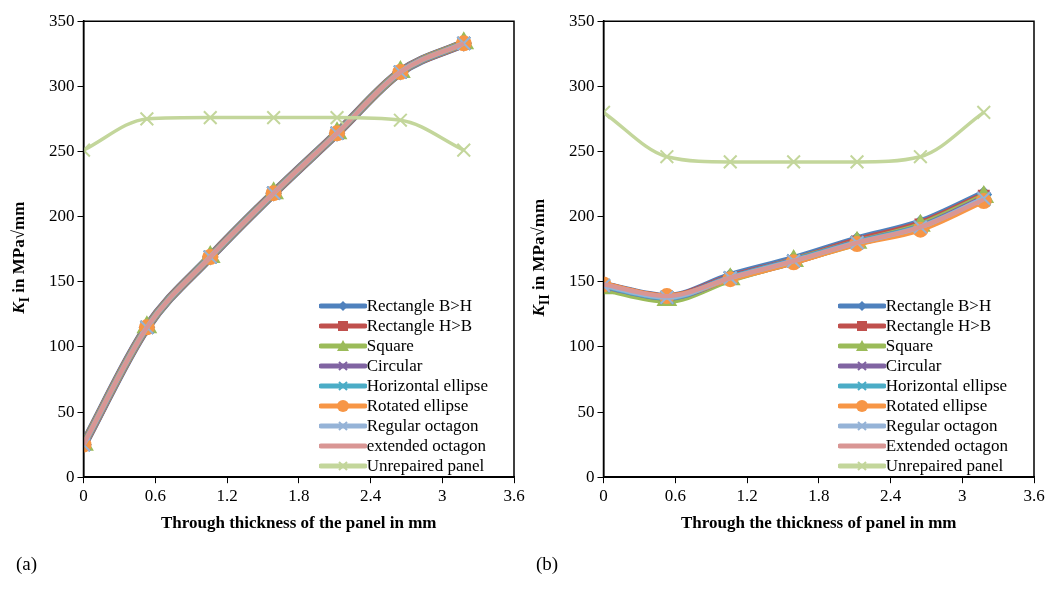 This screenshot has height=604, width=1063. Describe the element at coordinates (298, 523) in the screenshot. I see `x-axis-title: Through thickness of the panel in mm` at that location.